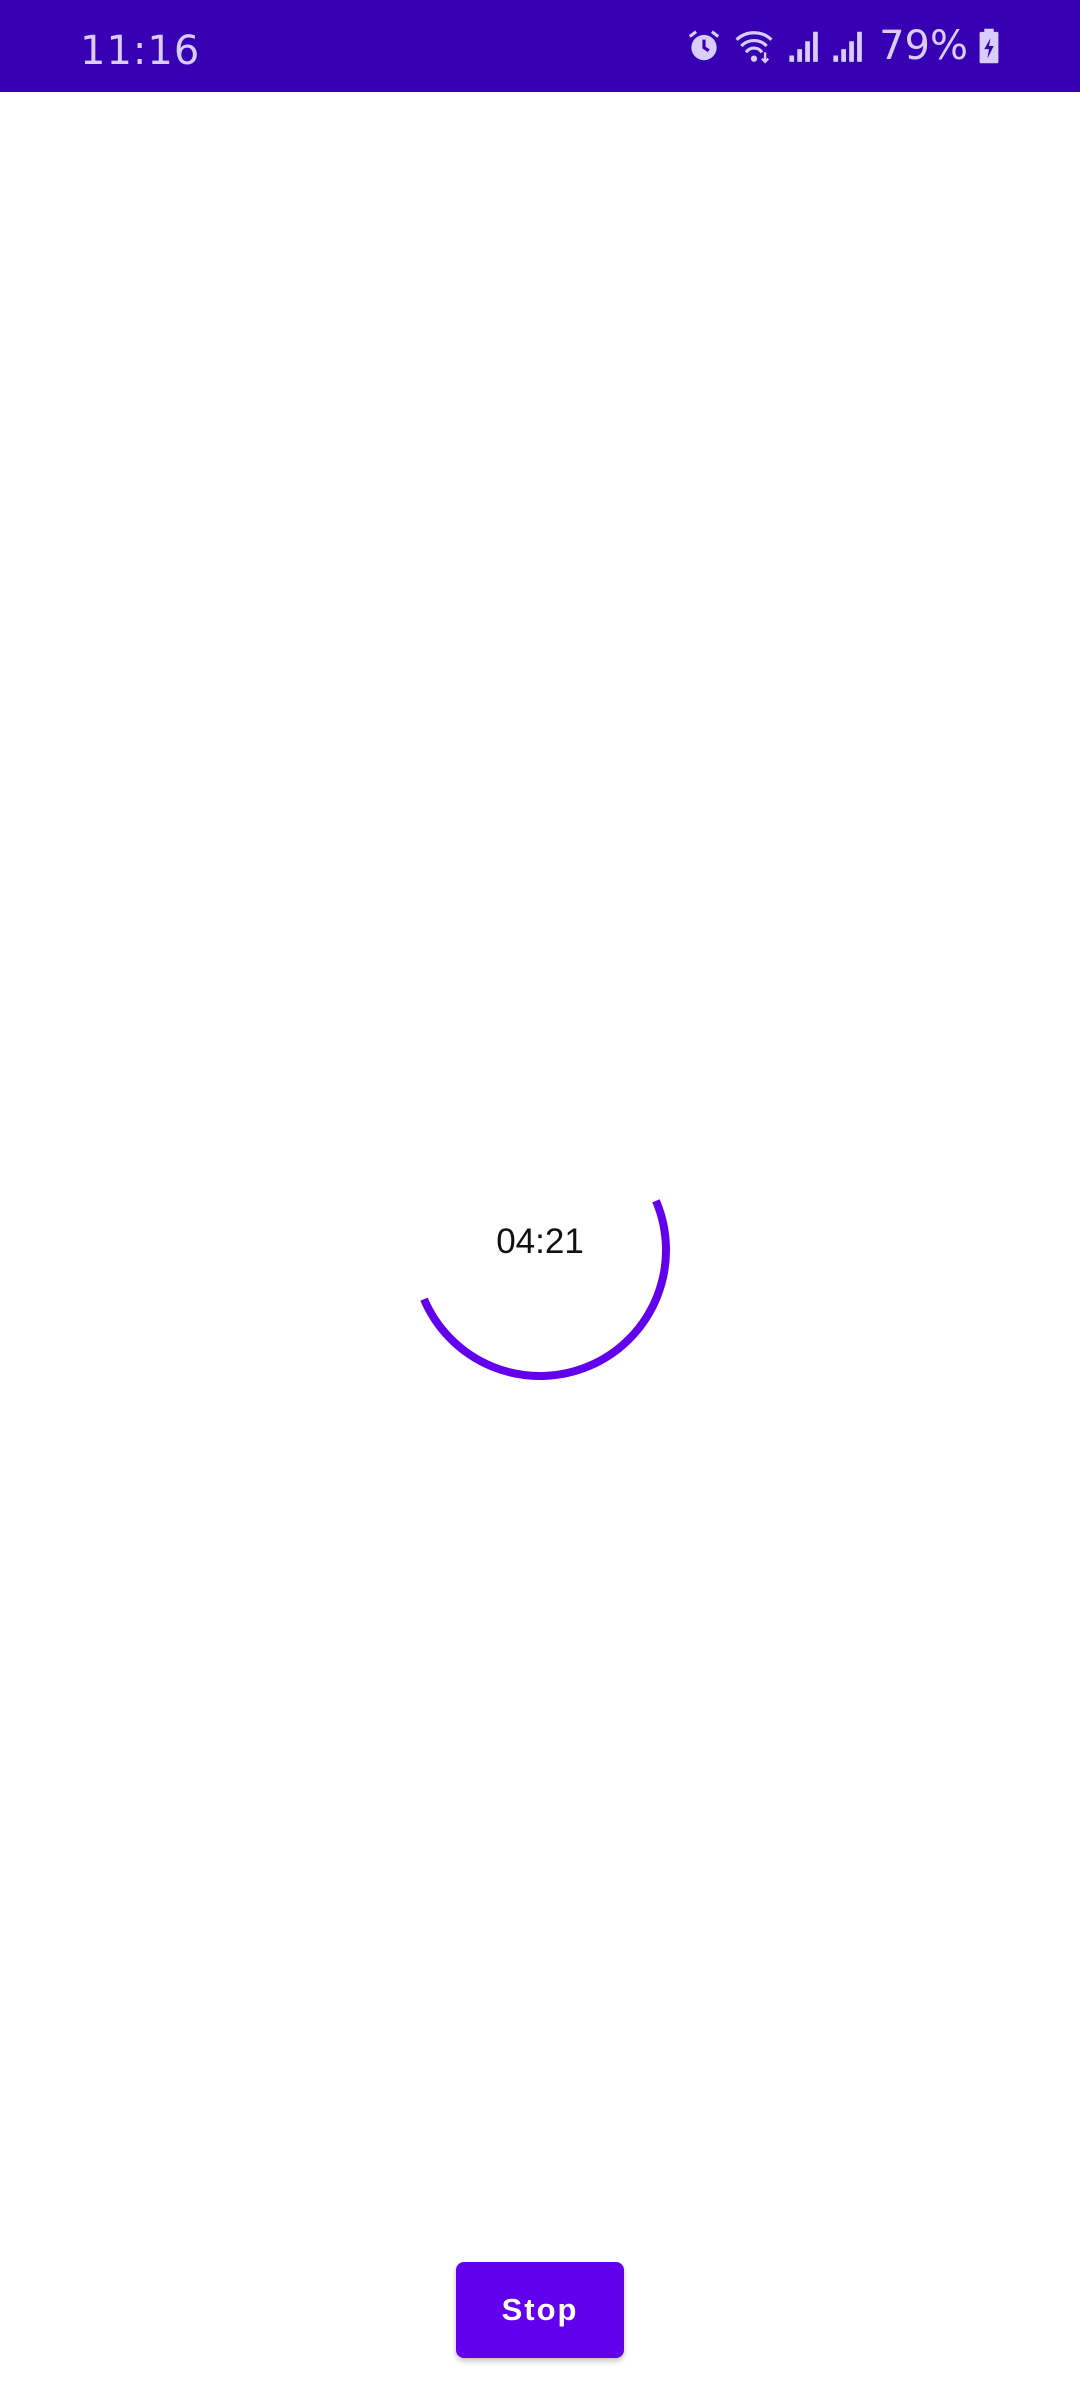 This screenshot has height=2400, width=1080. What do you see at coordinates (540, 46) in the screenshot?
I see `status-bar: 11:16` at bounding box center [540, 46].